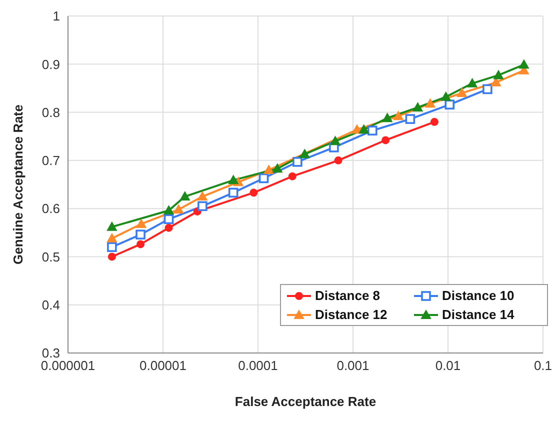  I want to click on y-tick-label: 0.6, so click(51, 208).